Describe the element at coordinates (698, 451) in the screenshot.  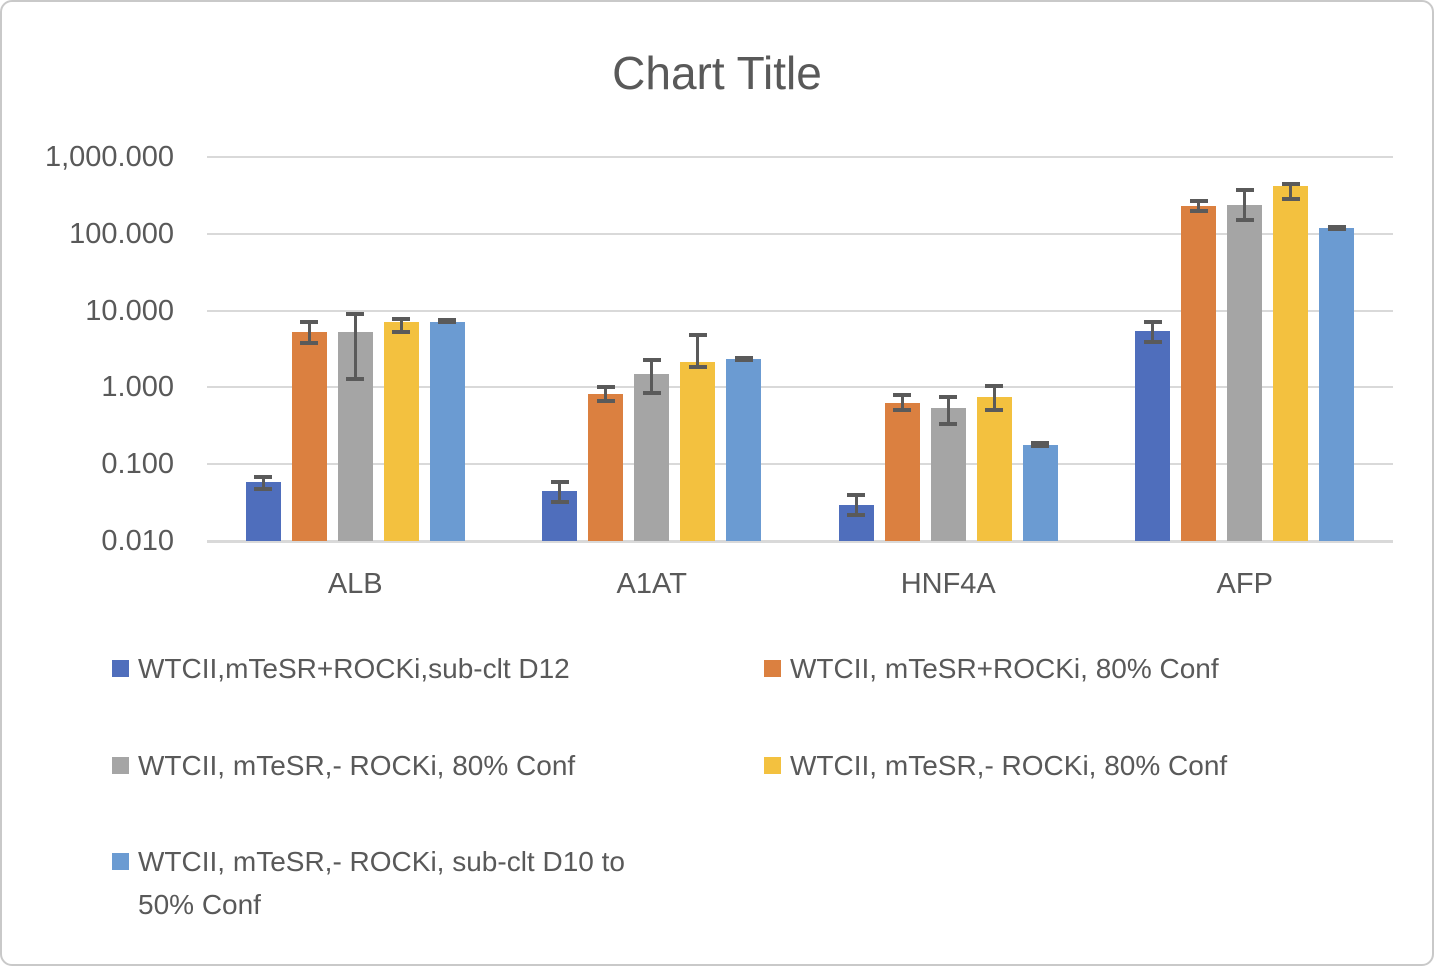
I see `bar-A1AT-series4` at that location.